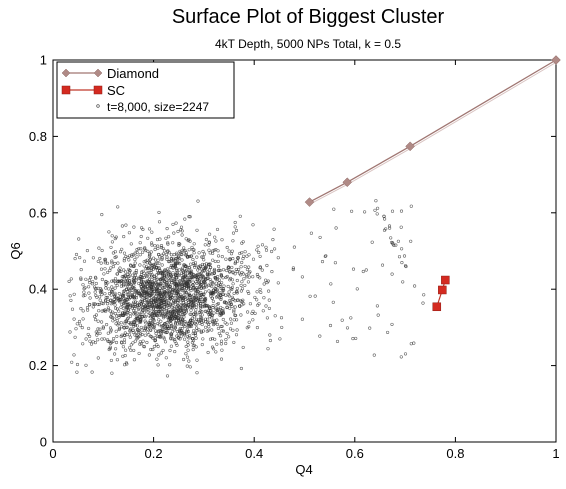 Image resolution: width=566 pixels, height=489 pixels. I want to click on diamond-point, so click(556, 60).